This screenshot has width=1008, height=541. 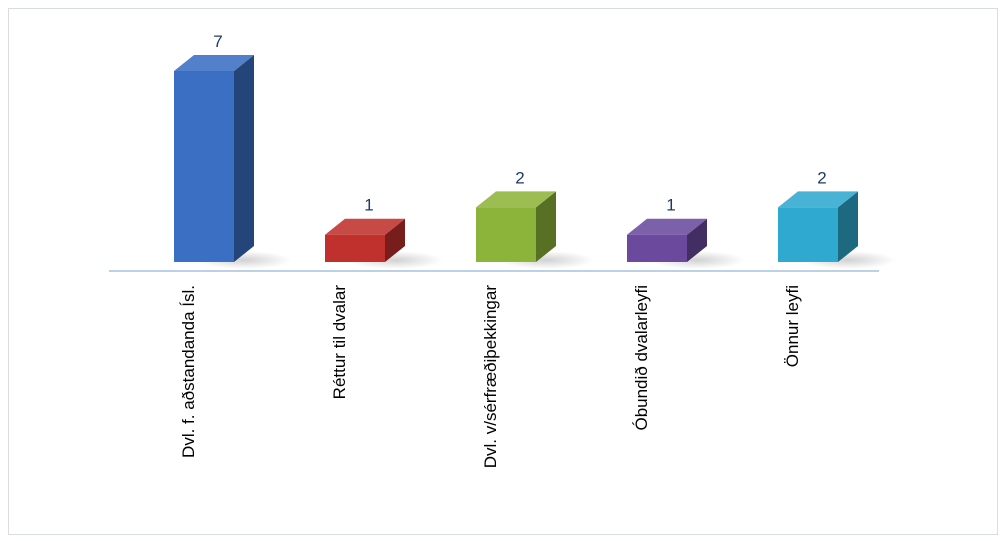 I want to click on category-label: Óbundið dvalarleyfi, so click(x=641, y=358).